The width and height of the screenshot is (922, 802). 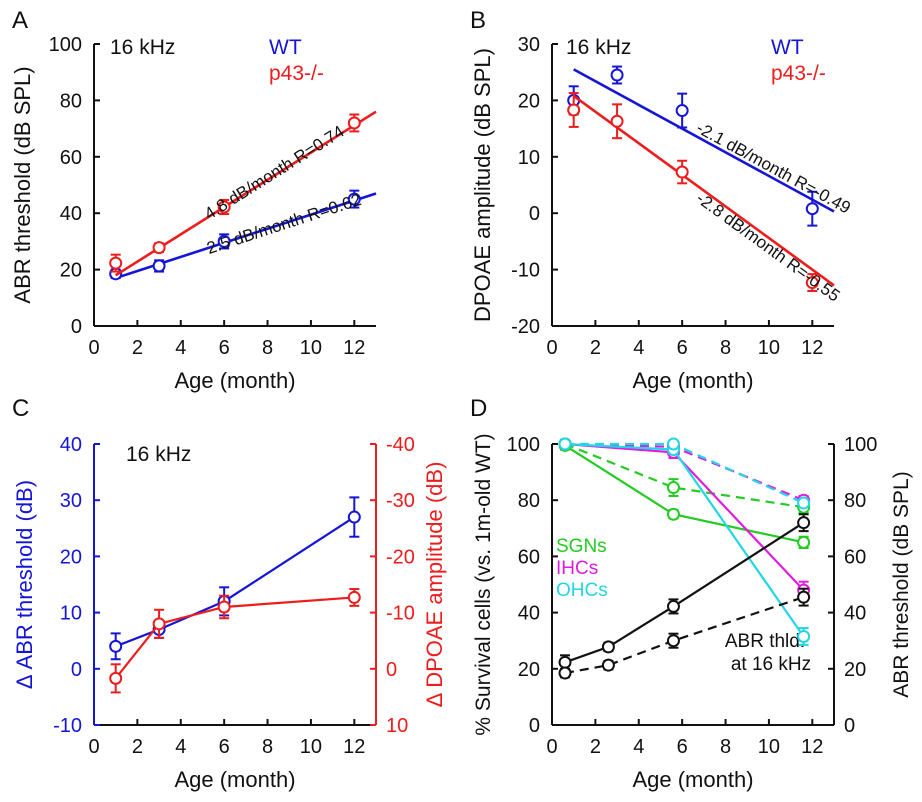 What do you see at coordinates (24, 575) in the screenshot?
I see `y-axis-label-text: ABR threshold (dB)` at bounding box center [24, 575].